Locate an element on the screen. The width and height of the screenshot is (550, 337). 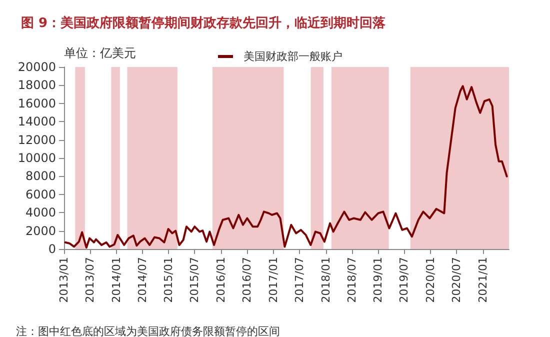
y-tick-label: 10000 is located at coordinates (37, 158).